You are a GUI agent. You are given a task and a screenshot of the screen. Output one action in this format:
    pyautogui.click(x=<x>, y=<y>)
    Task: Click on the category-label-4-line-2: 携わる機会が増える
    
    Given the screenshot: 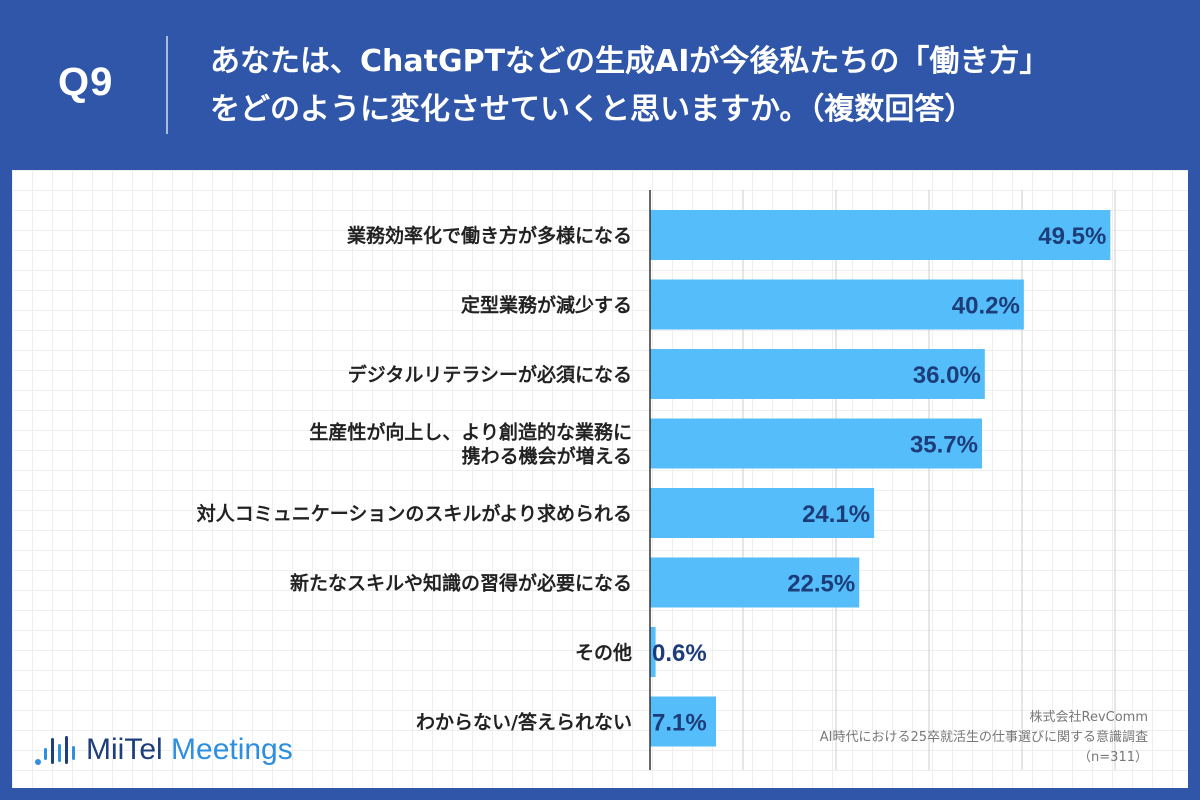 What is the action you would take?
    pyautogui.click(x=547, y=456)
    